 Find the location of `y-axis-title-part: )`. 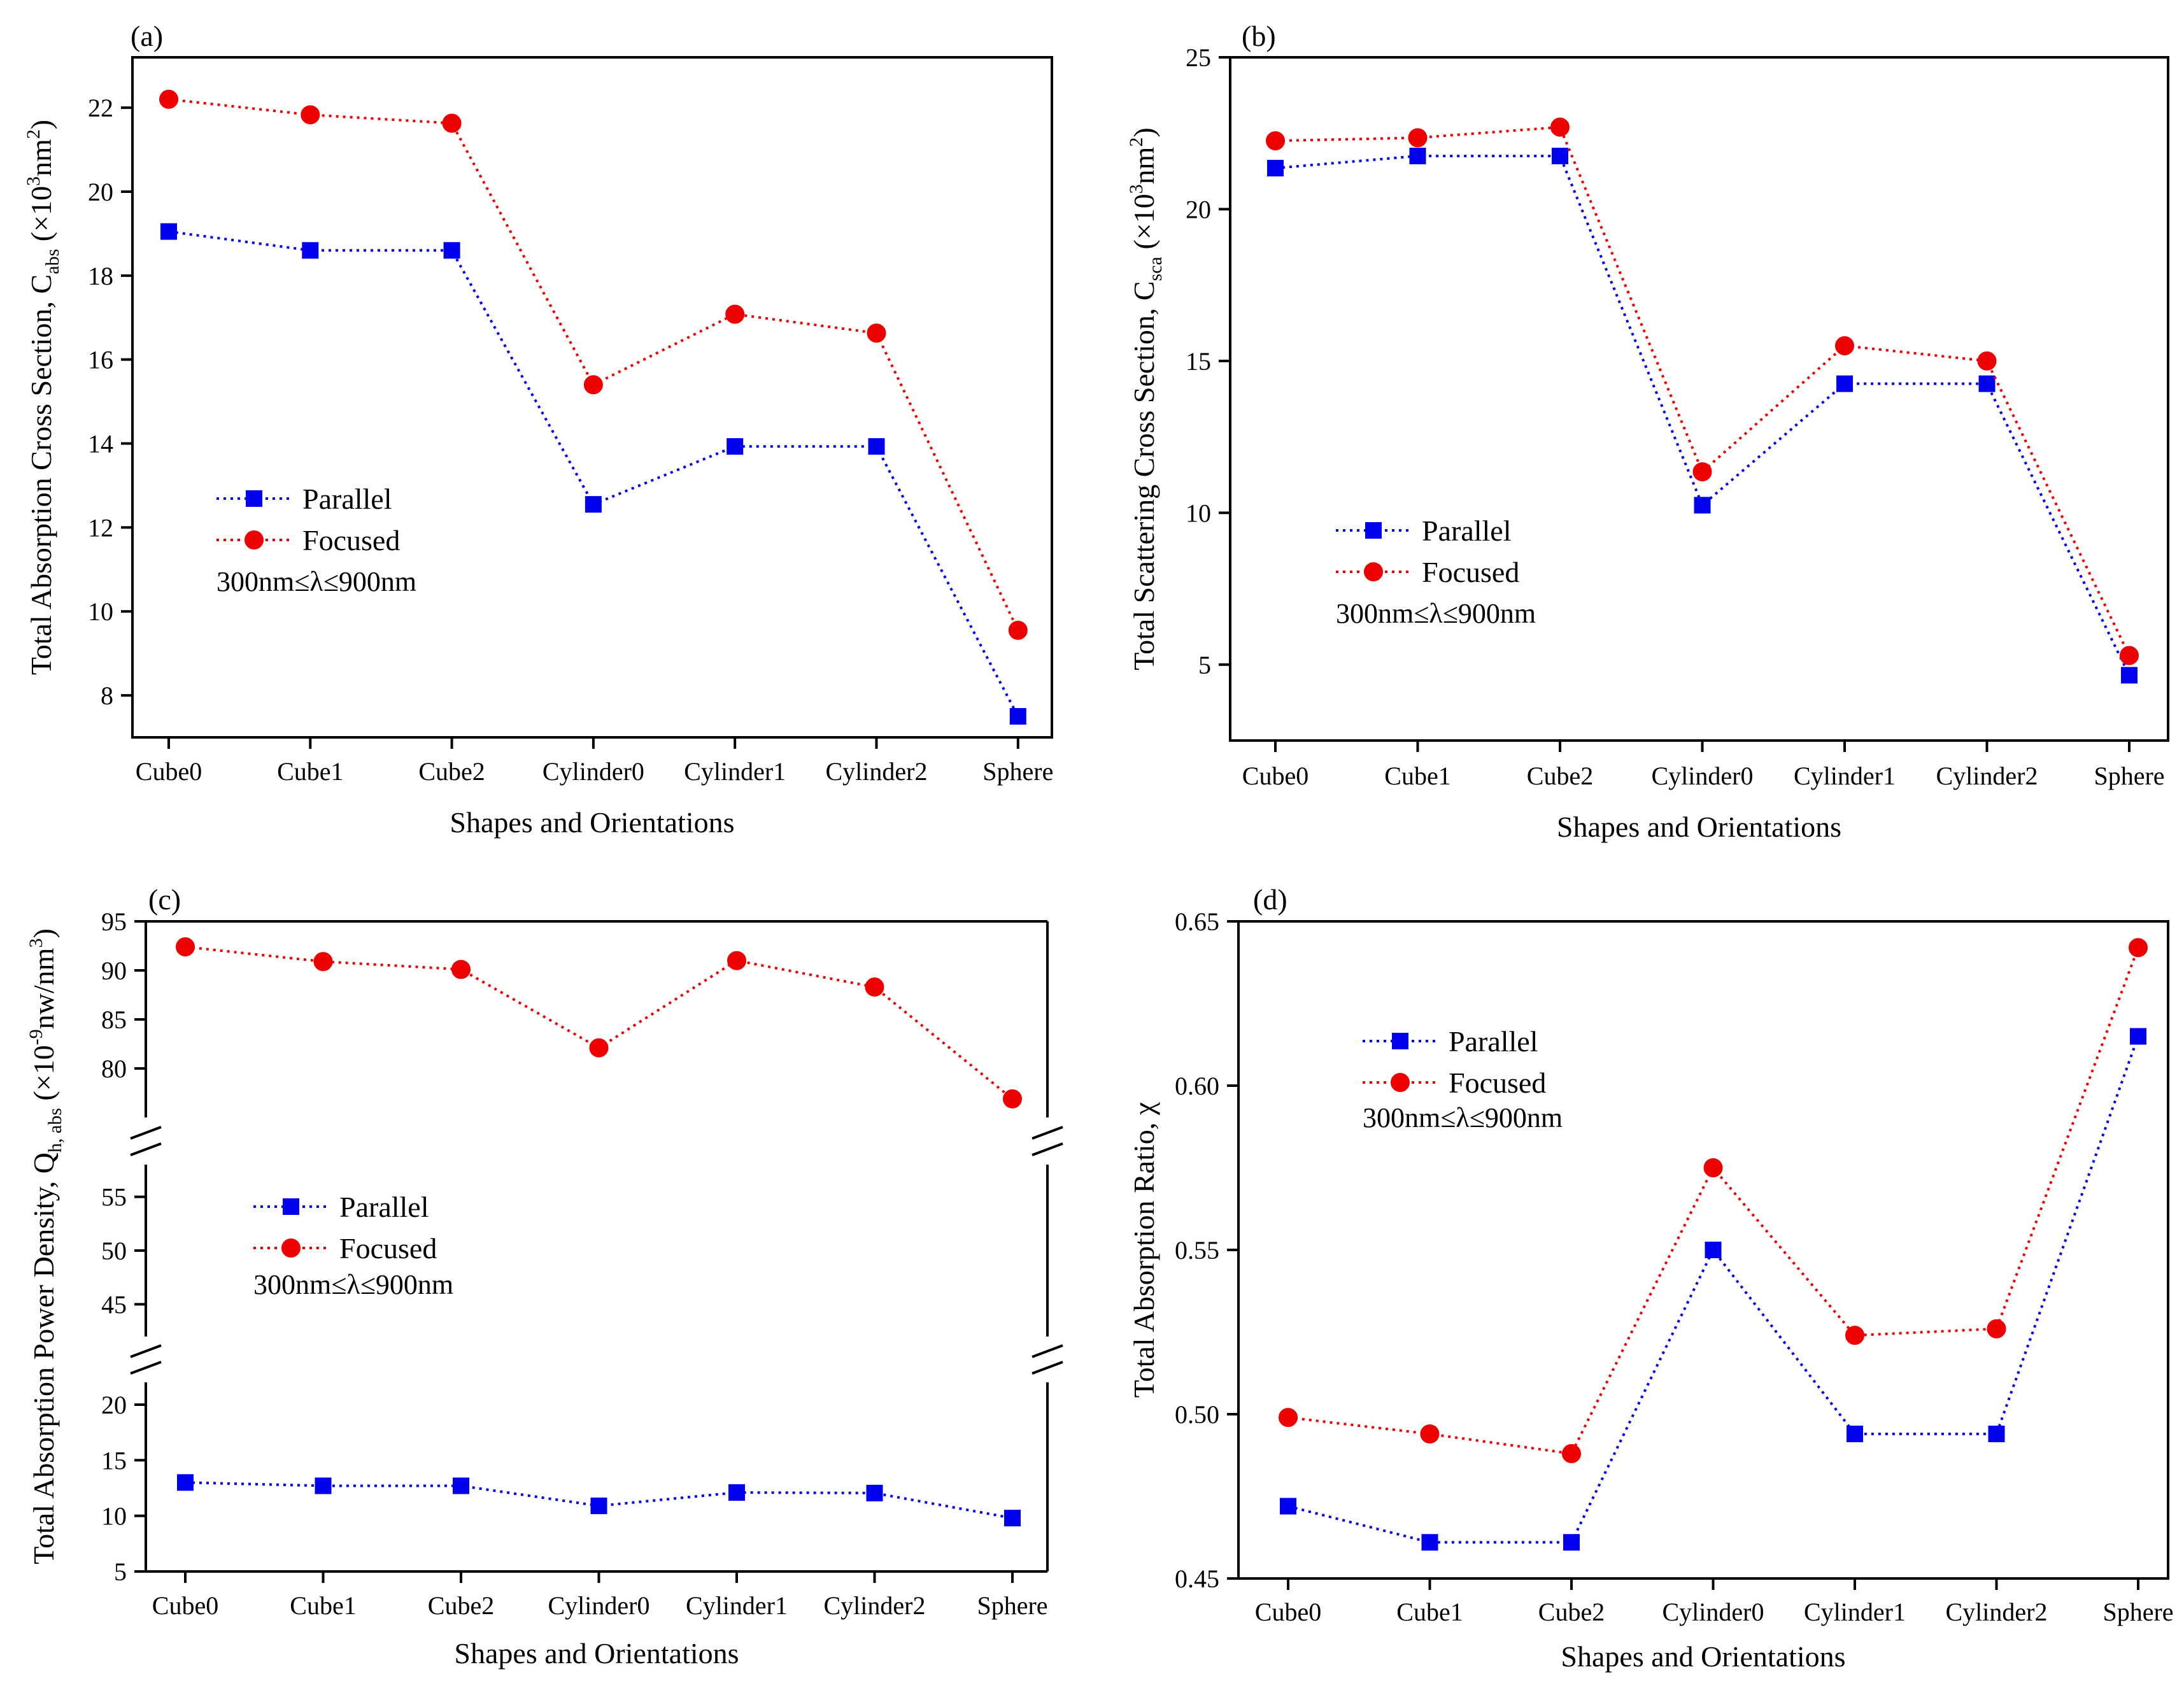

y-axis-title-part: ) is located at coordinates (43, 933).